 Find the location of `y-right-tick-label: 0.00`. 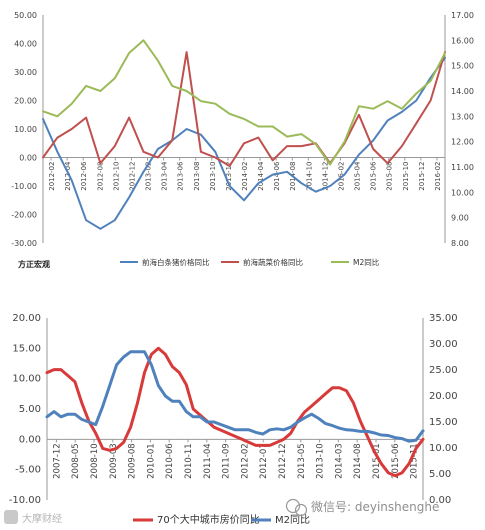

y-right-tick-label: 0.00 is located at coordinates (440, 500).